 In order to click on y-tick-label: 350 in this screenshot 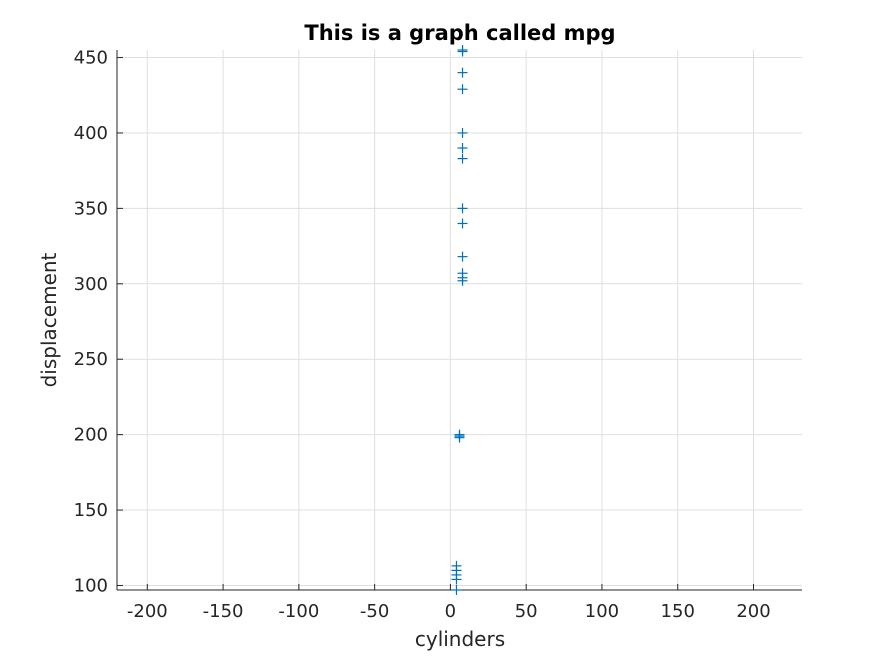, I will do `click(91, 208)`.